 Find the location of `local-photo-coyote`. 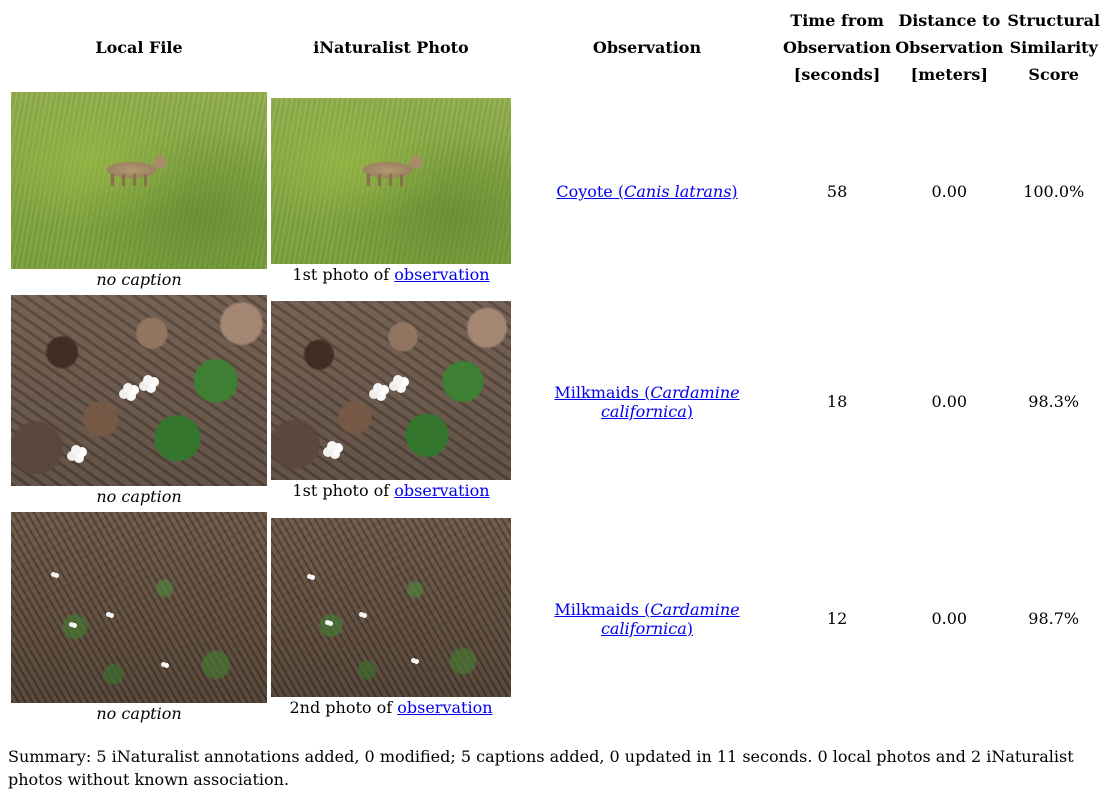

local-photo-coyote is located at coordinates (139, 180).